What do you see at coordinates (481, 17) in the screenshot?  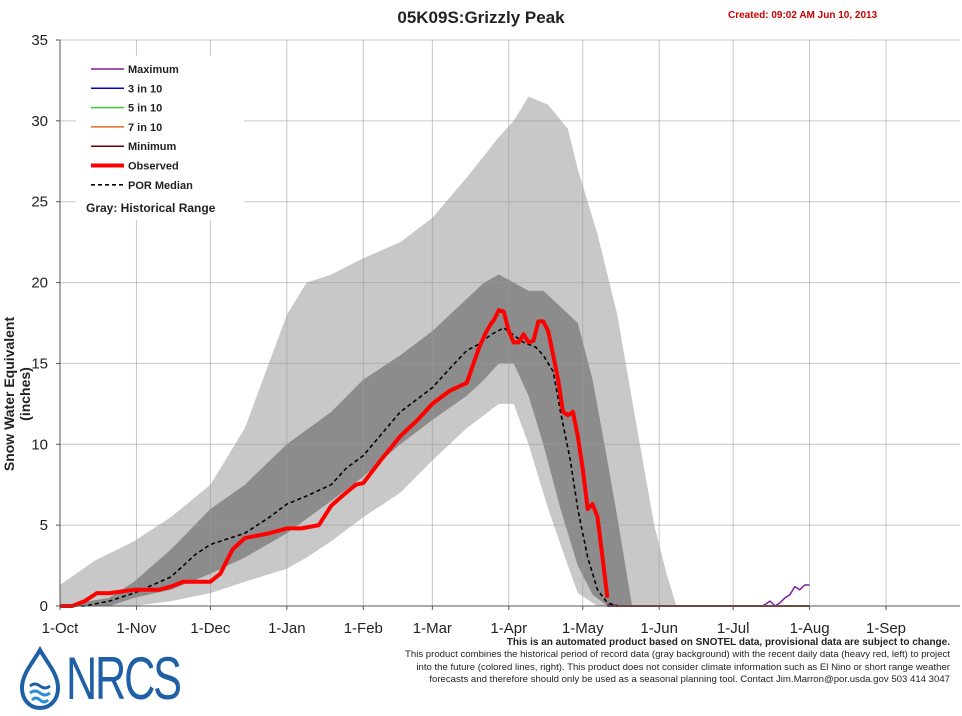 I see `chart-title: 05K09S:Grizzly Peak` at bounding box center [481, 17].